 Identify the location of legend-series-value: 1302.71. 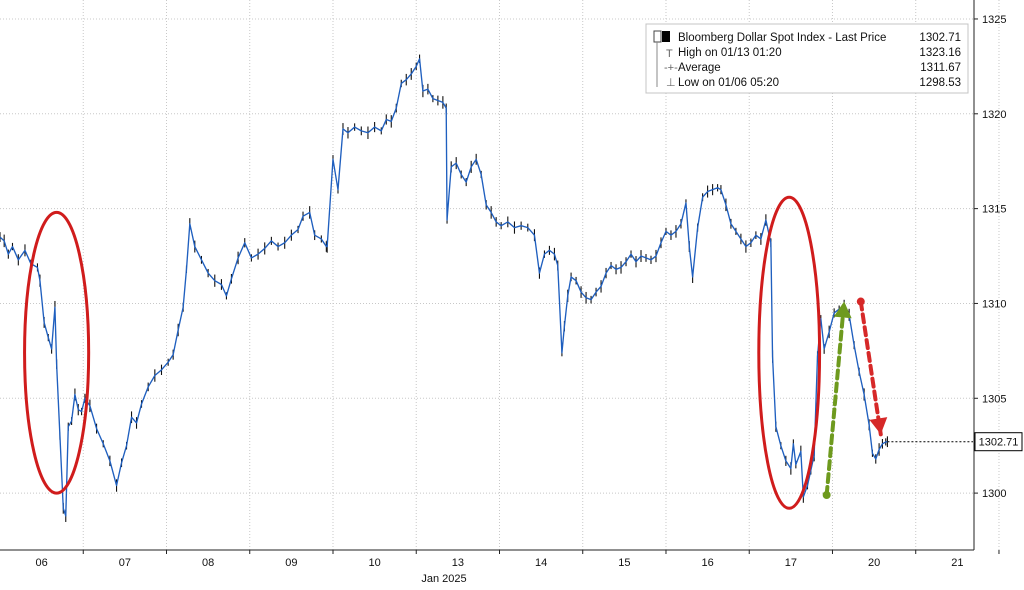
(940, 38).